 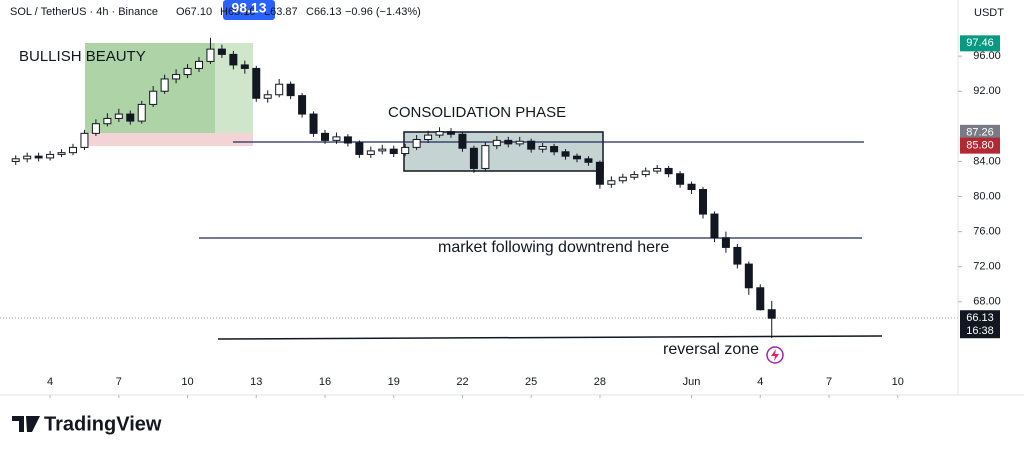 What do you see at coordinates (31, 419) in the screenshot?
I see `logo-dot` at bounding box center [31, 419].